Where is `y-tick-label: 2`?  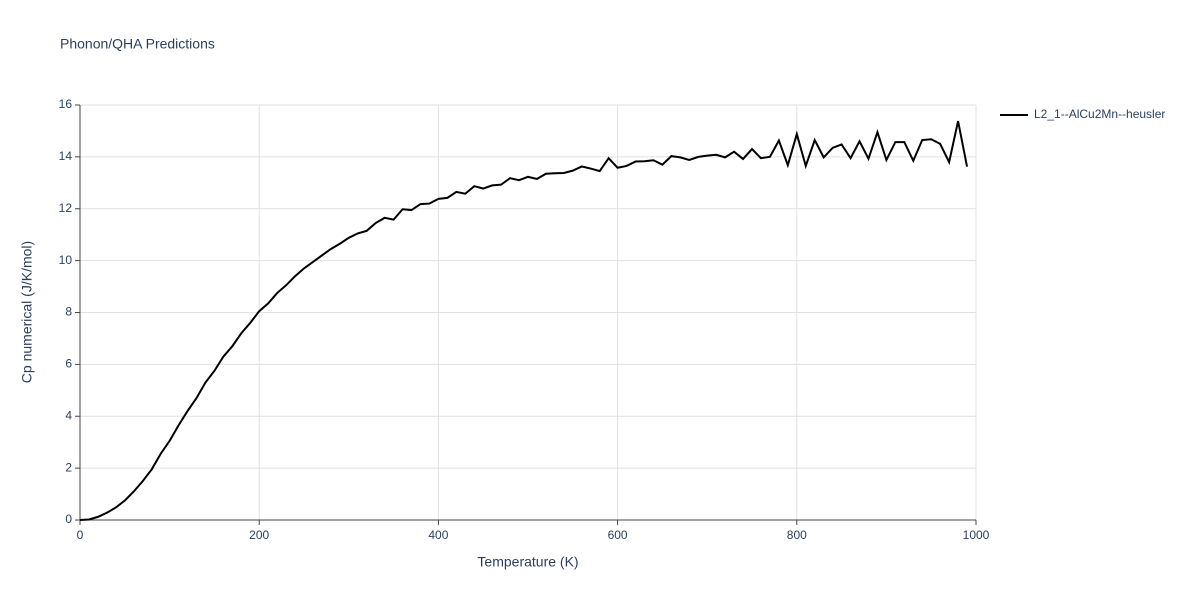
y-tick-label: 2 is located at coordinates (68, 467).